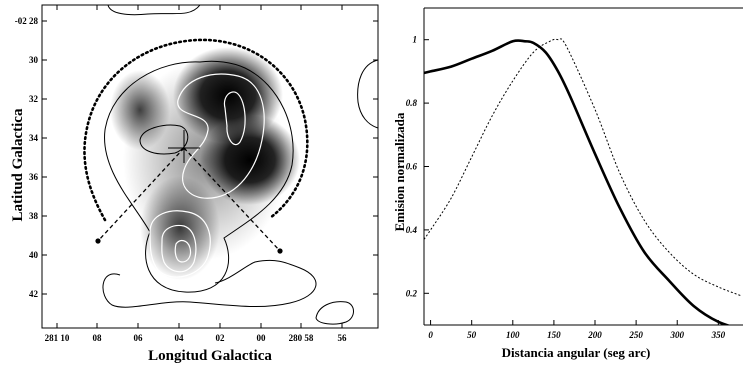 The image size is (743, 369). I want to click on profile-ylabel: Emision normalizada, so click(399, 171).